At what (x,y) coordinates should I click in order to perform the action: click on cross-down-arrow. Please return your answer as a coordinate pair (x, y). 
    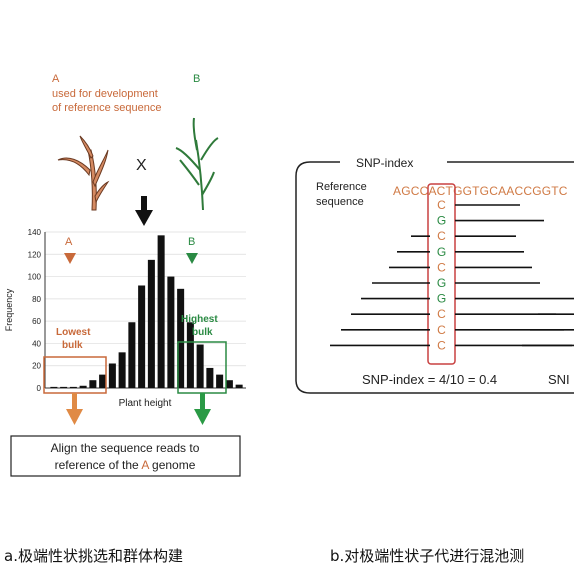
    Looking at the image, I should click on (144, 211).